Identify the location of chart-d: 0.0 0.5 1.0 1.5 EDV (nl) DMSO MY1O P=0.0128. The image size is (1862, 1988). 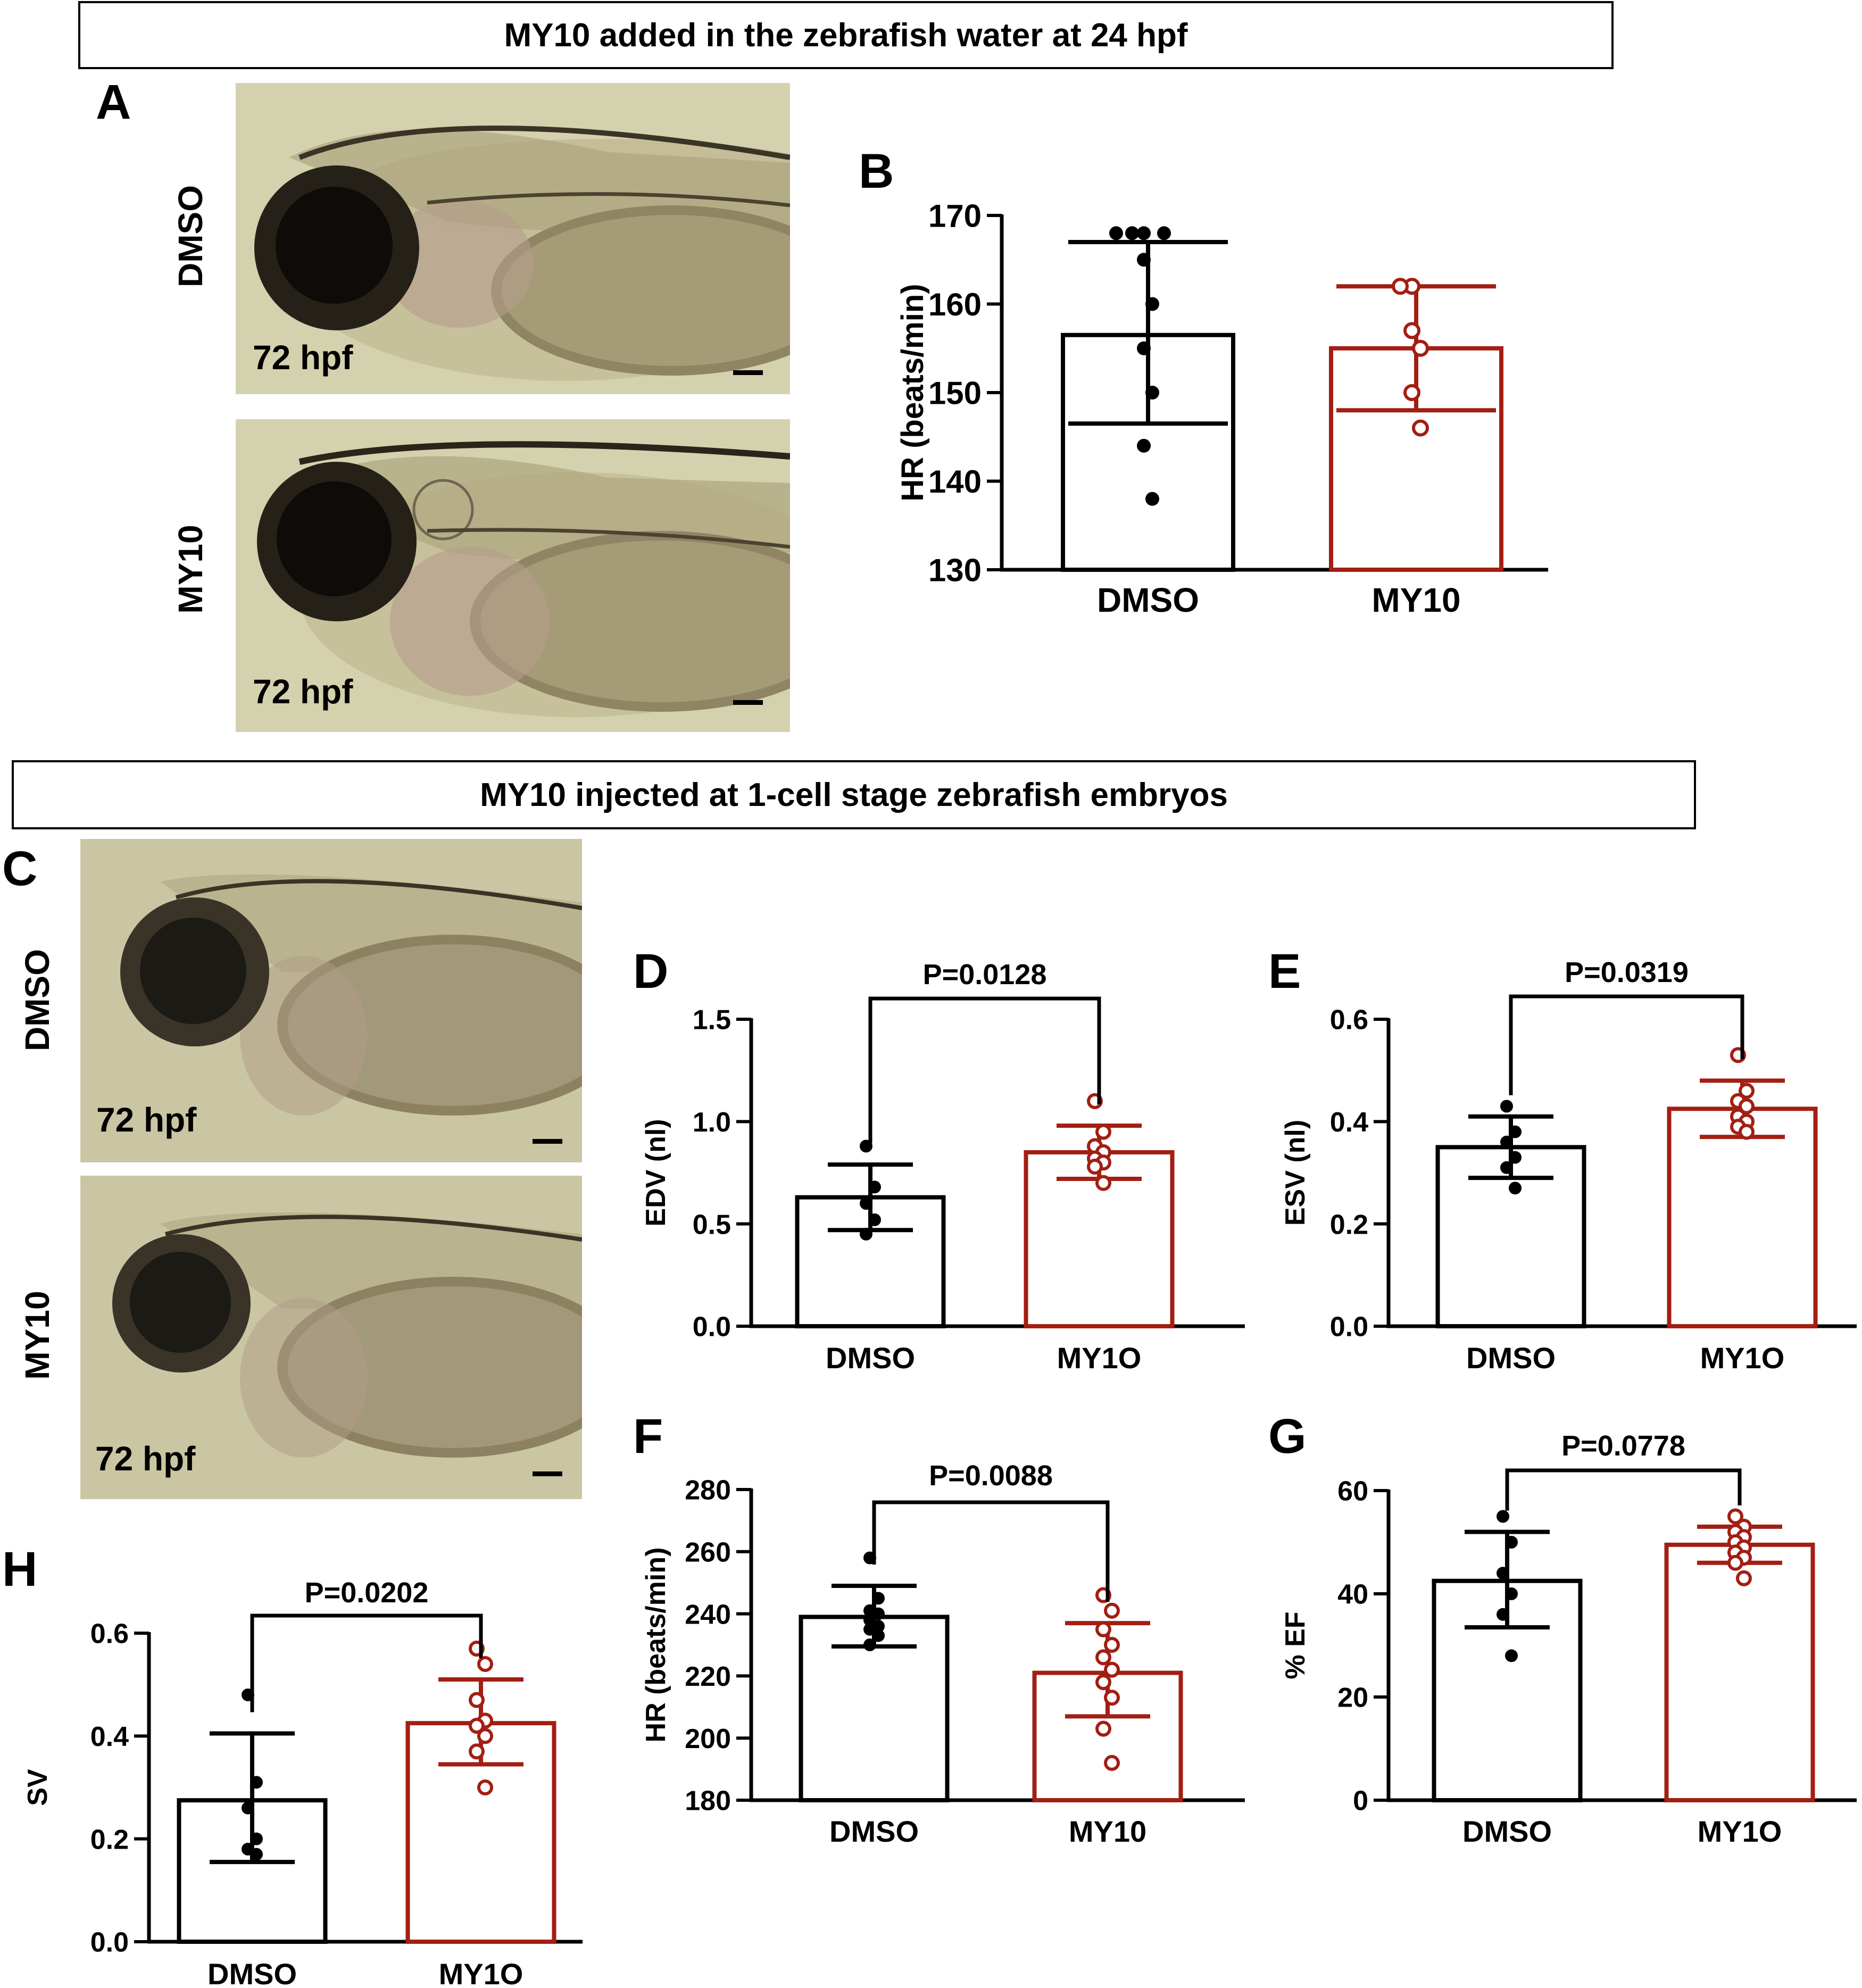
(943, 1167).